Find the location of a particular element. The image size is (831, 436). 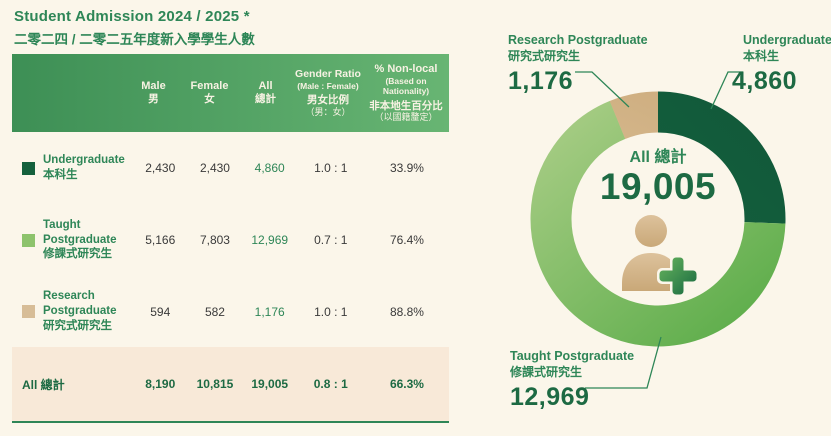

taught-postgraduate-swatch-icon is located at coordinates (28, 240).